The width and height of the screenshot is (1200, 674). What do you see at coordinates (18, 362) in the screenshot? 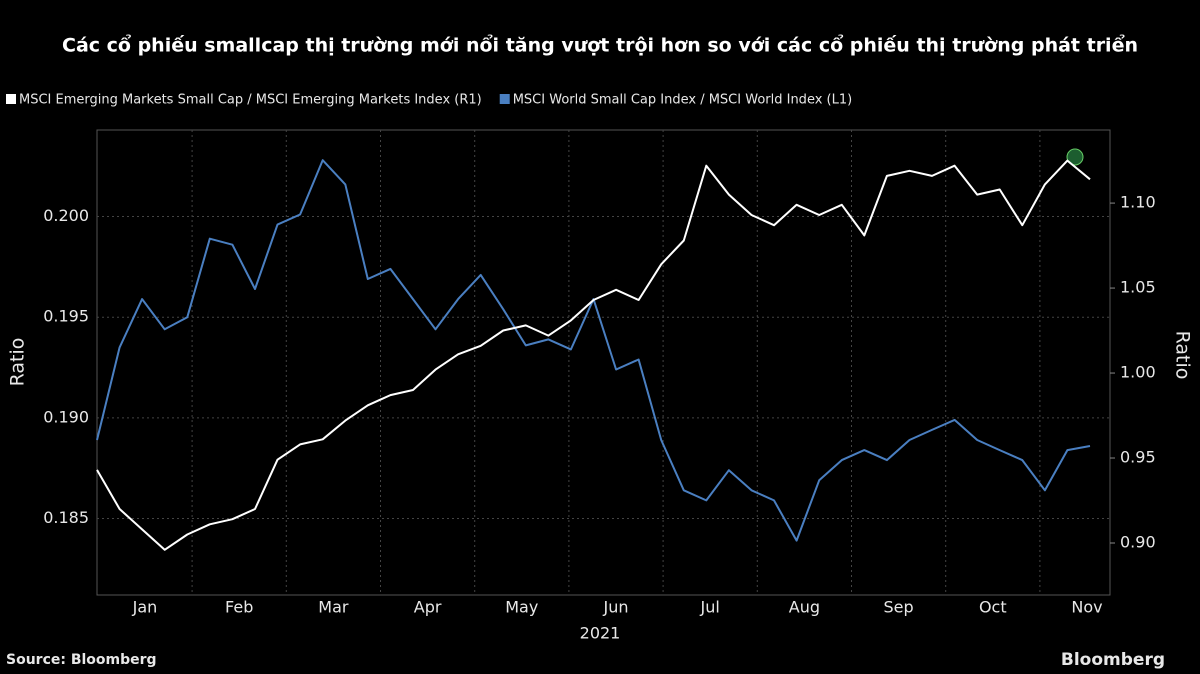
I see `y-axis-label: Ratio` at bounding box center [18, 362].